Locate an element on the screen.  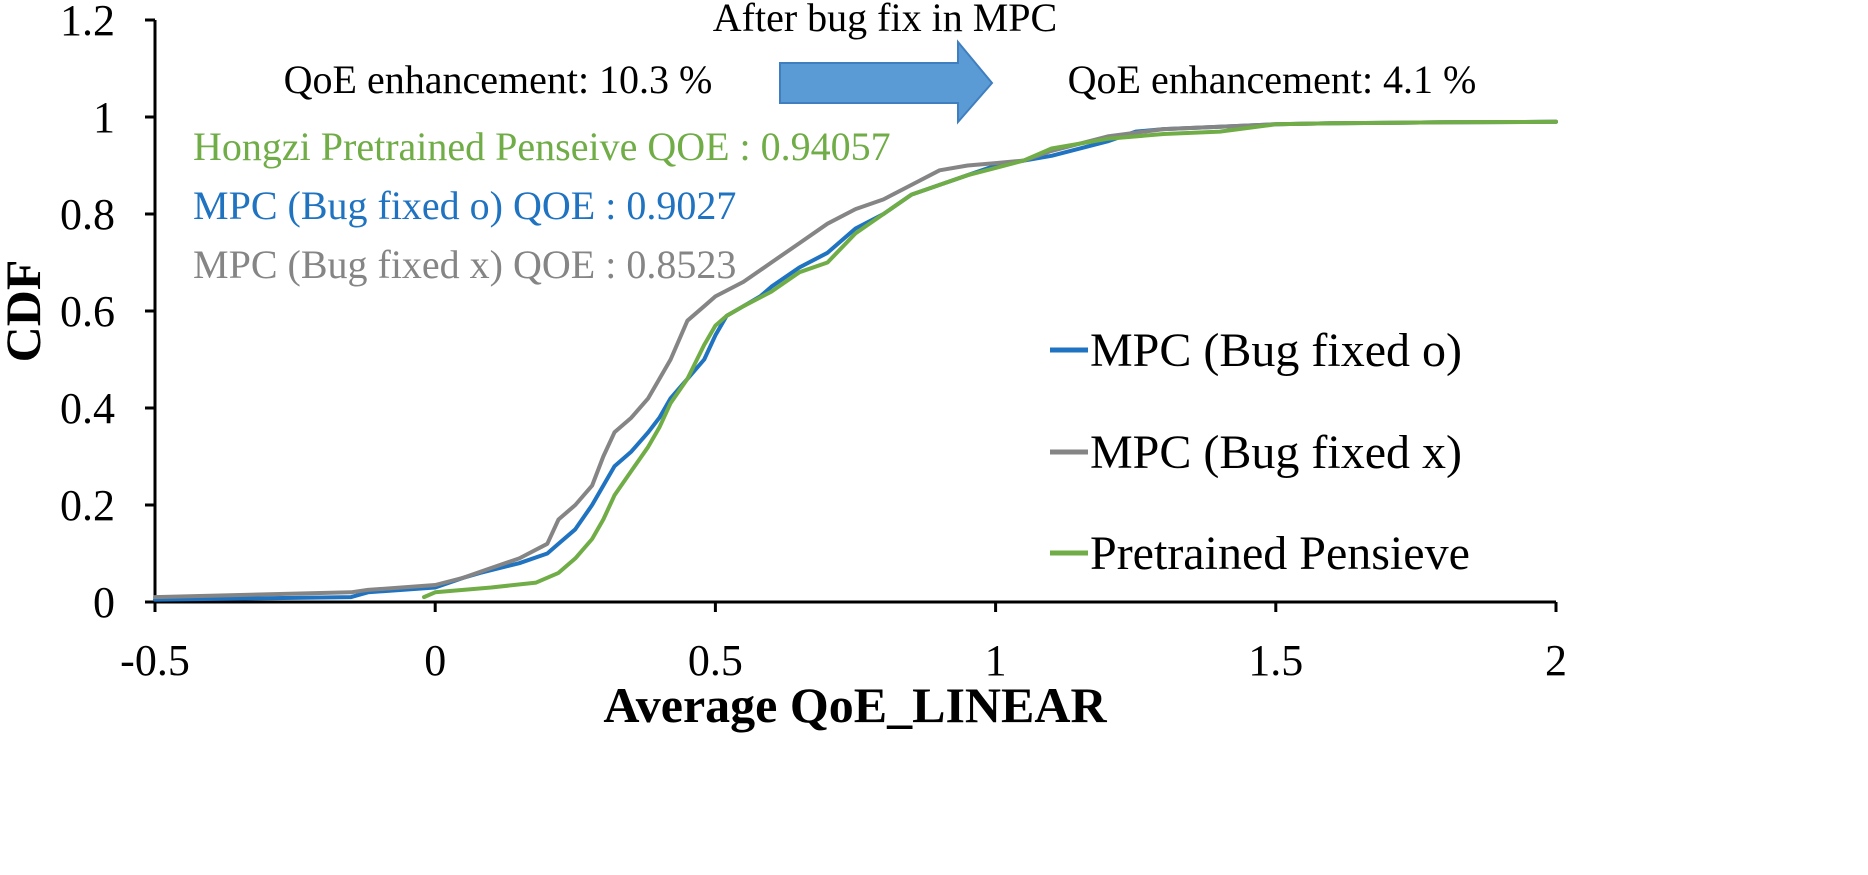
y-axis-title: CDF is located at coordinates (25, 311).